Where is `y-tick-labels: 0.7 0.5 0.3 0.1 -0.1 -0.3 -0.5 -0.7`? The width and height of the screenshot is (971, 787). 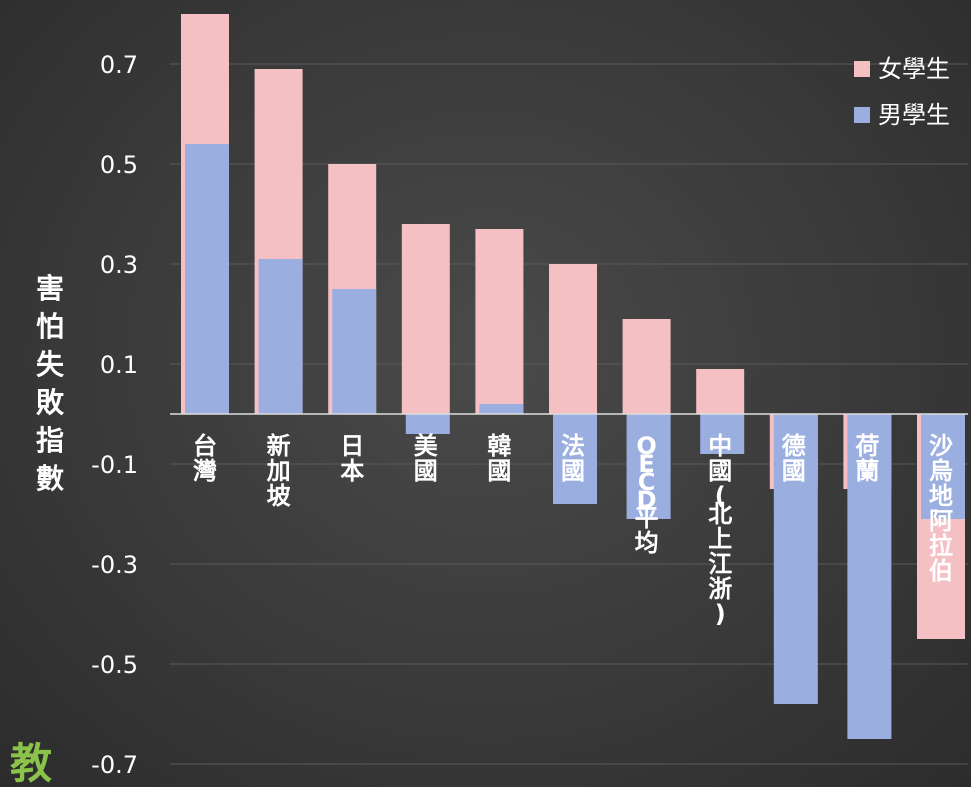 y-tick-labels: 0.7 0.5 0.3 0.1 -0.1 -0.3 -0.5 -0.7 is located at coordinates (114, 415).